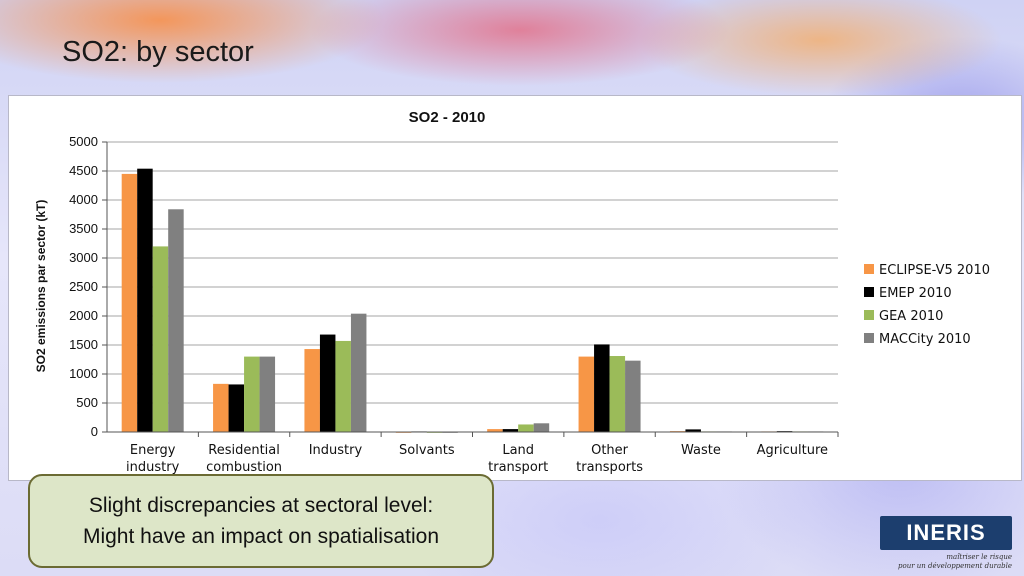 This screenshot has height=576, width=1024. I want to click on x-tick-label-3-0: Solvants, so click(427, 450).